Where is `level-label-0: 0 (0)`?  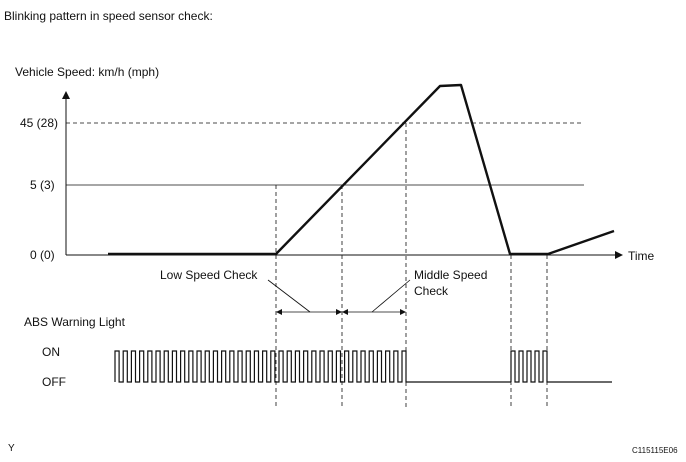
level-label-0: 0 (0) is located at coordinates (42, 255).